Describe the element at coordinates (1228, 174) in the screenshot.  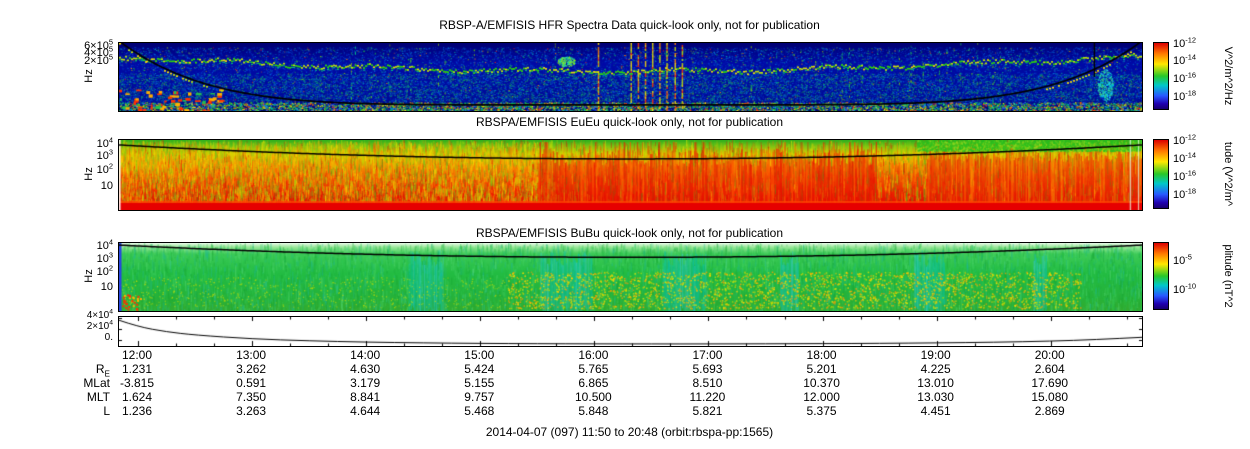
I see `colorbar-unit-eueu: tude (V^2/m^` at that location.